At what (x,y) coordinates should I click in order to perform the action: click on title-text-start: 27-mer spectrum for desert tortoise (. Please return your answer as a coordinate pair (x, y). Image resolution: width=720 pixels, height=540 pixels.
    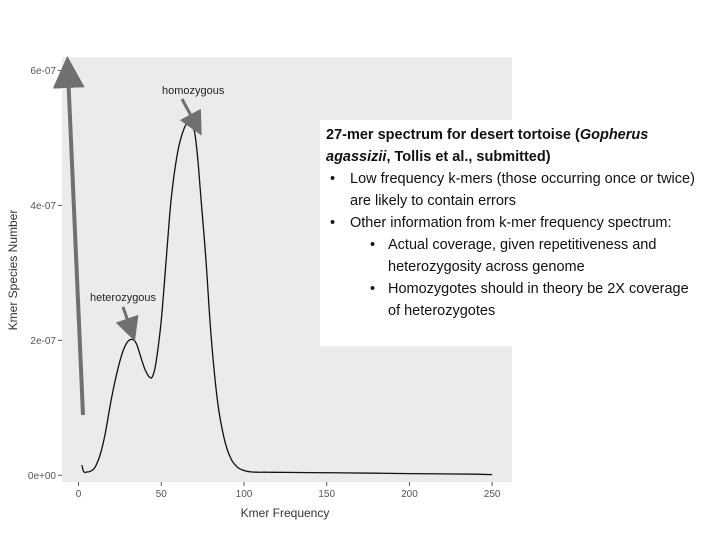
    Looking at the image, I should click on (453, 135).